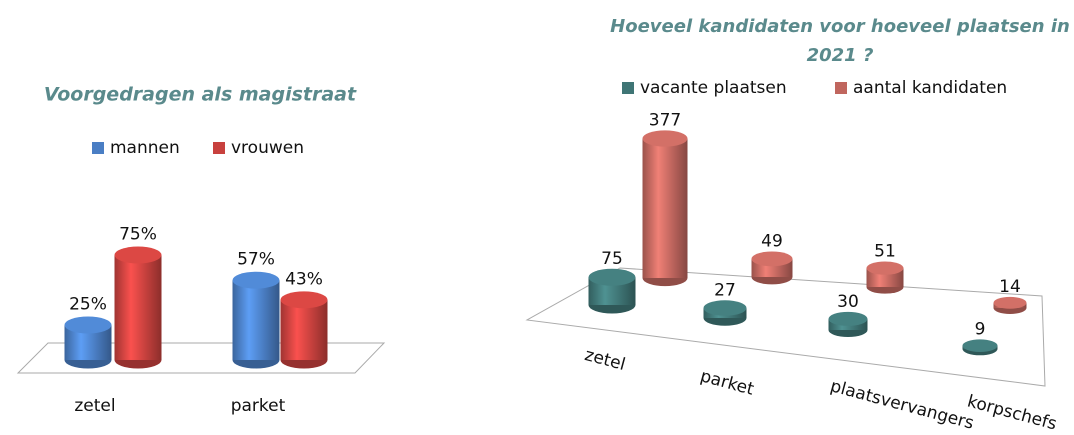  I want to click on x-tick-label: plaatsvervangers, so click(902, 405).